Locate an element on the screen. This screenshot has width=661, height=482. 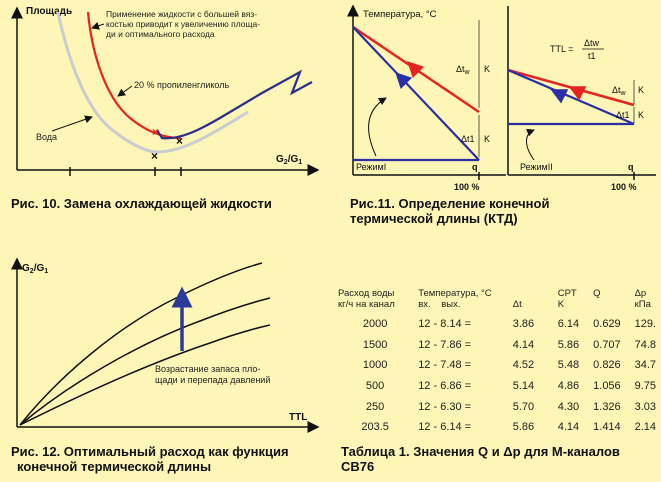
cell-flow: 250 is located at coordinates (375, 406).